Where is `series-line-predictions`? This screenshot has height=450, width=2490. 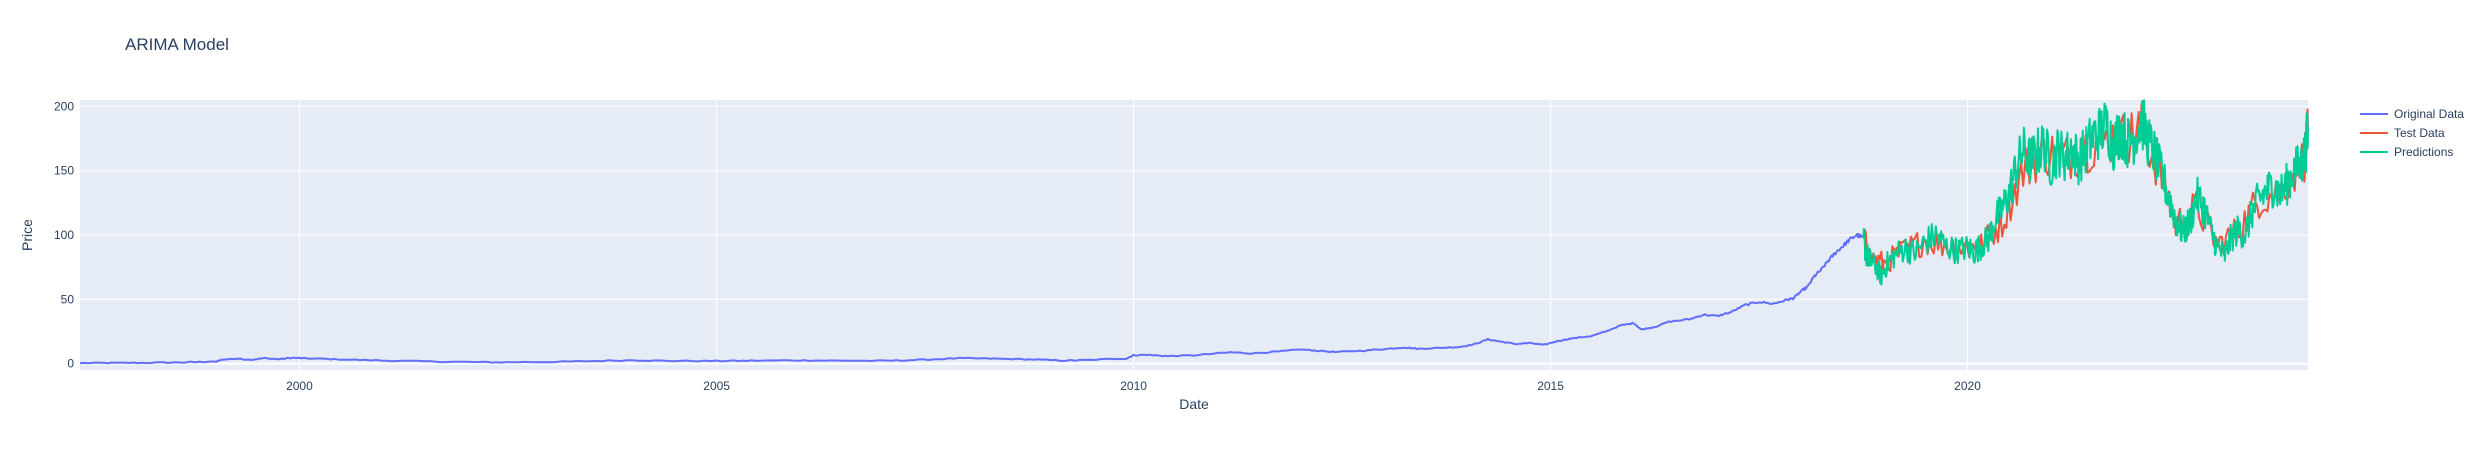
series-line-predictions is located at coordinates (2085, 192).